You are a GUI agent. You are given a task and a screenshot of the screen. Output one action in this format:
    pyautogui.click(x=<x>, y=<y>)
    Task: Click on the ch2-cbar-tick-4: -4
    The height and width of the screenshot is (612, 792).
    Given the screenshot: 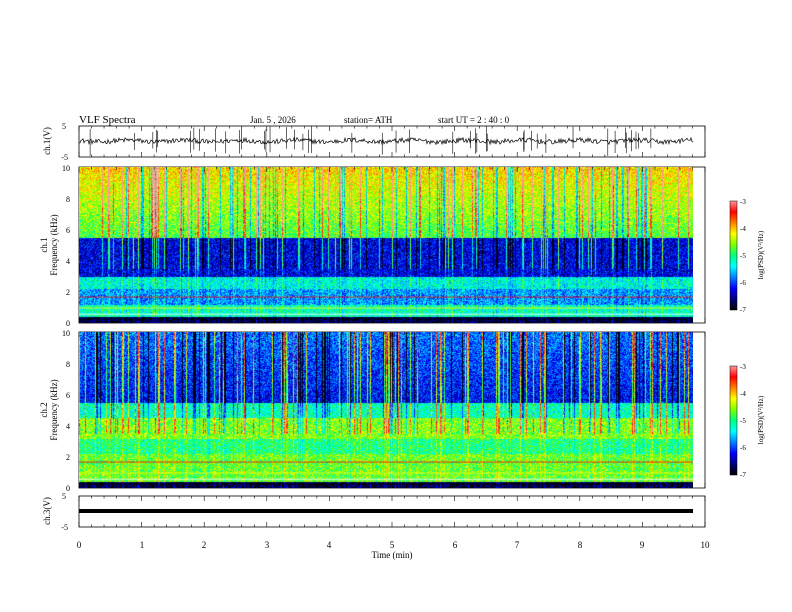 What is the action you would take?
    pyautogui.click(x=743, y=394)
    